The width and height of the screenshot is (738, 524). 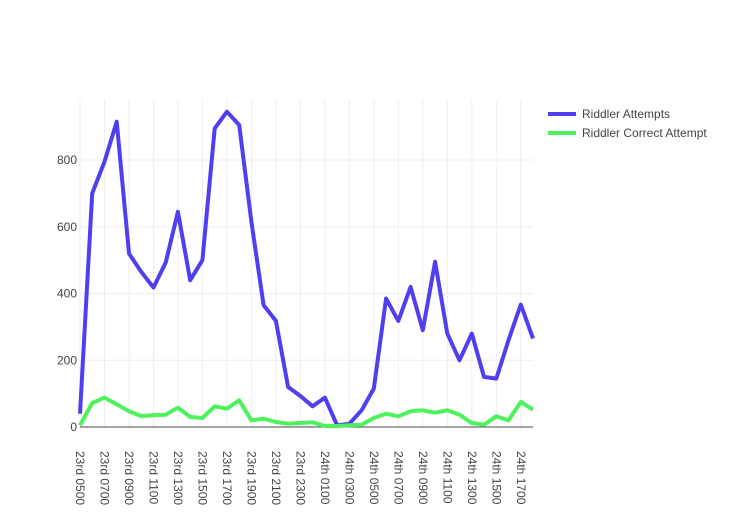 I want to click on y-tick-label: 600, so click(x=67, y=227).